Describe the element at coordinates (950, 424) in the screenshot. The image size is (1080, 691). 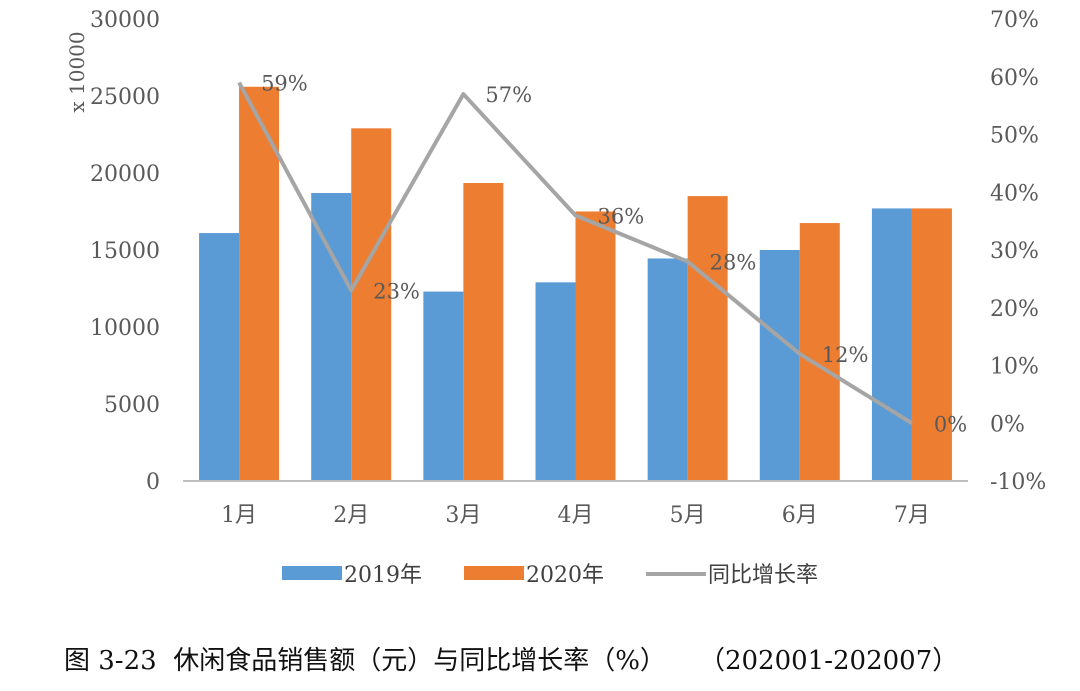
I see `growth-data-label: 0%` at that location.